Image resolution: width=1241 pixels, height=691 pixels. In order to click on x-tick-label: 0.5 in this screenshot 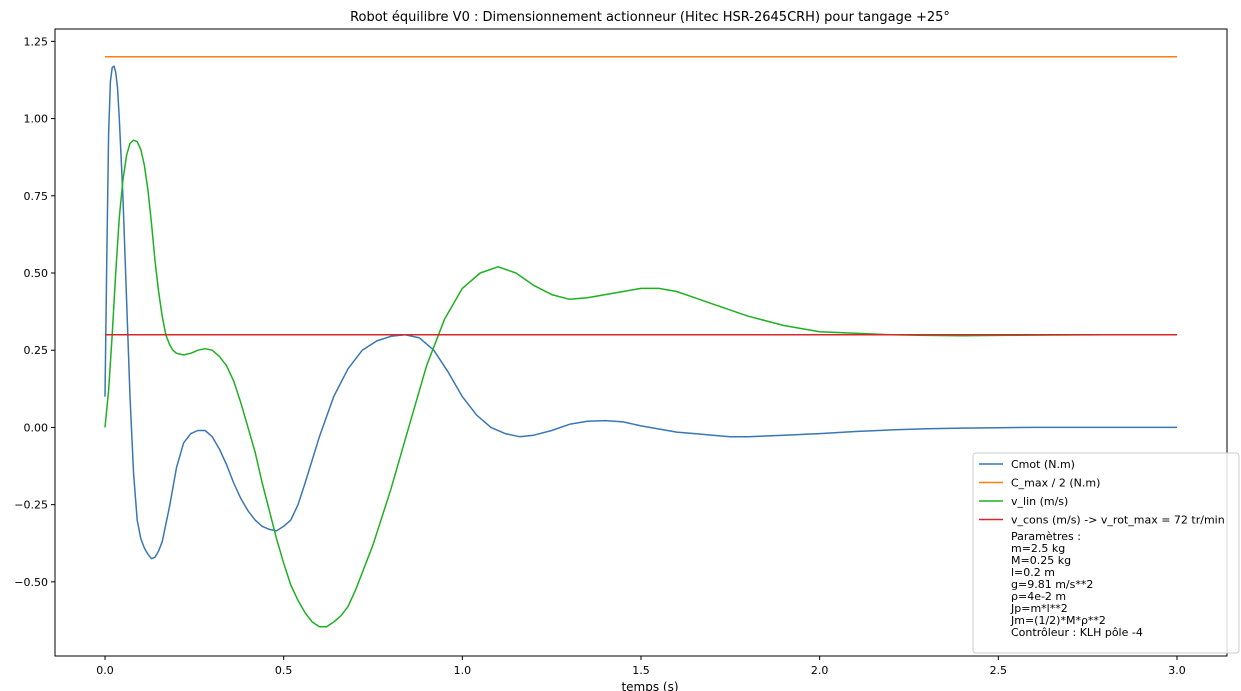, I will do `click(284, 670)`.